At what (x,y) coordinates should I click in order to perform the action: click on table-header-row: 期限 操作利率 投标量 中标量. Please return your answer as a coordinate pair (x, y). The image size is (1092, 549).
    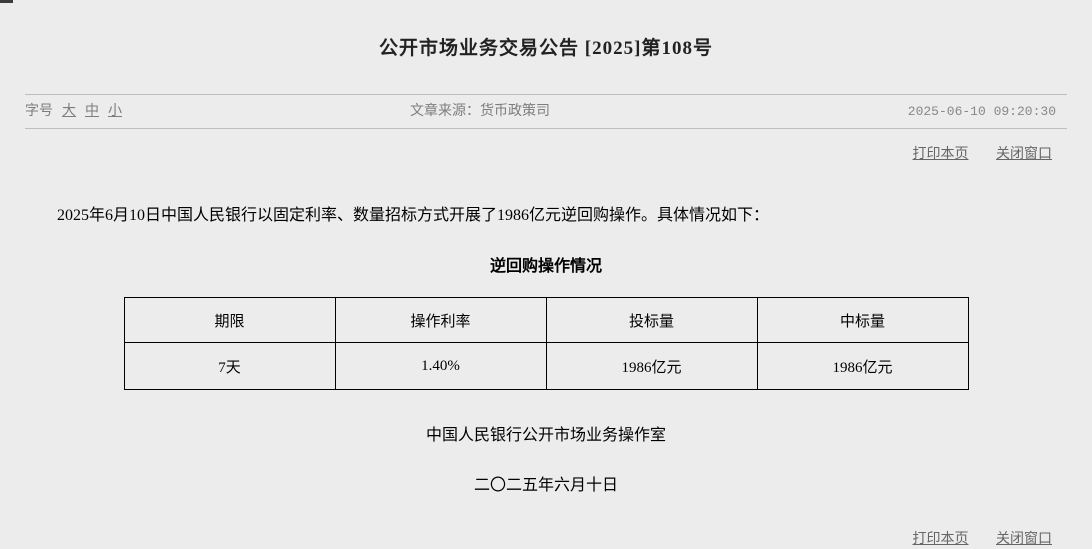
    Looking at the image, I should click on (546, 320).